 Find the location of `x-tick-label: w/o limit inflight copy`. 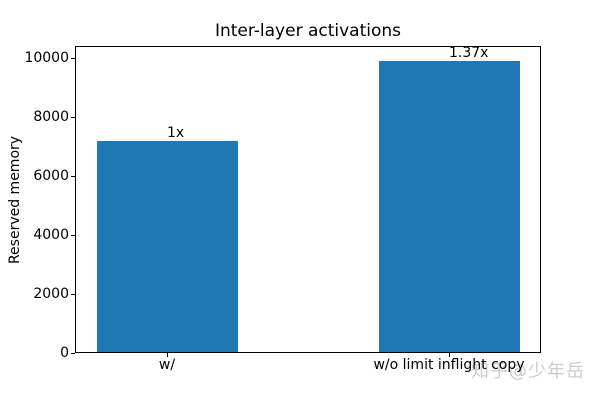

x-tick-label: w/o limit inflight copy is located at coordinates (449, 365).